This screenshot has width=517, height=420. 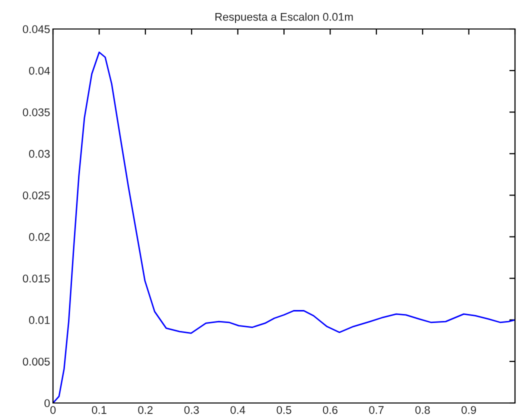 I want to click on y-tick-label: 0.03, so click(x=39, y=154).